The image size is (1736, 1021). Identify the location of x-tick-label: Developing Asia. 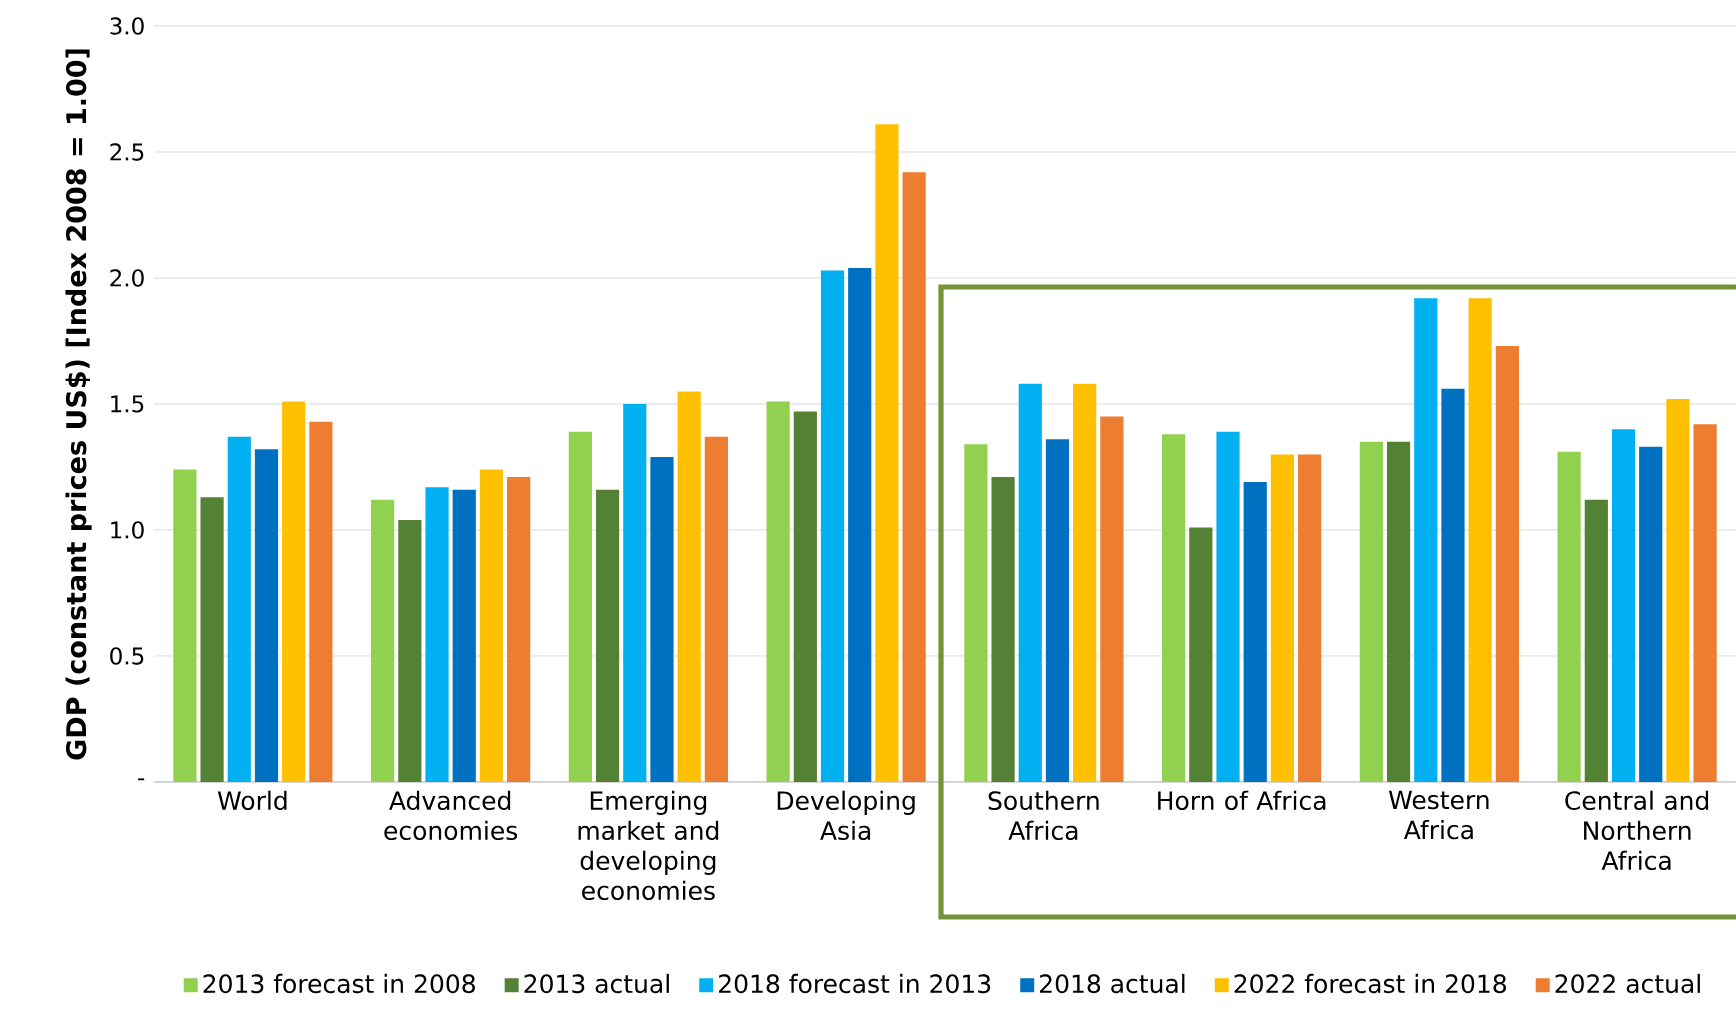
(846, 815).